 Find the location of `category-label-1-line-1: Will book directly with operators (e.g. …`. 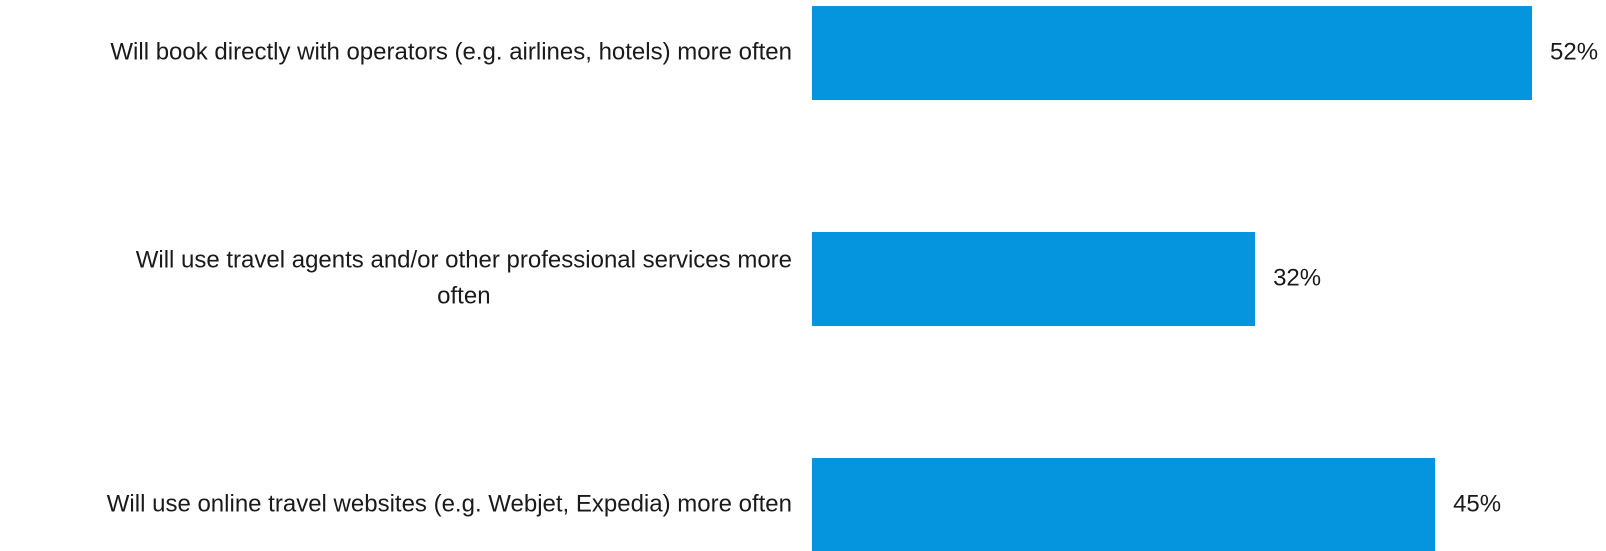

category-label-1-line-1: Will book directly with operators (e.g. … is located at coordinates (451, 51).